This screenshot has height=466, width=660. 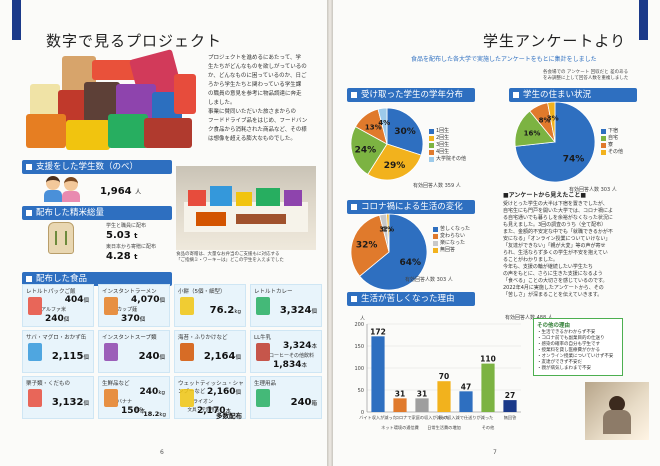 What do you see at coordinates (466, 386) in the screenshot?
I see `bar-value-label: 47` at bounding box center [466, 386].